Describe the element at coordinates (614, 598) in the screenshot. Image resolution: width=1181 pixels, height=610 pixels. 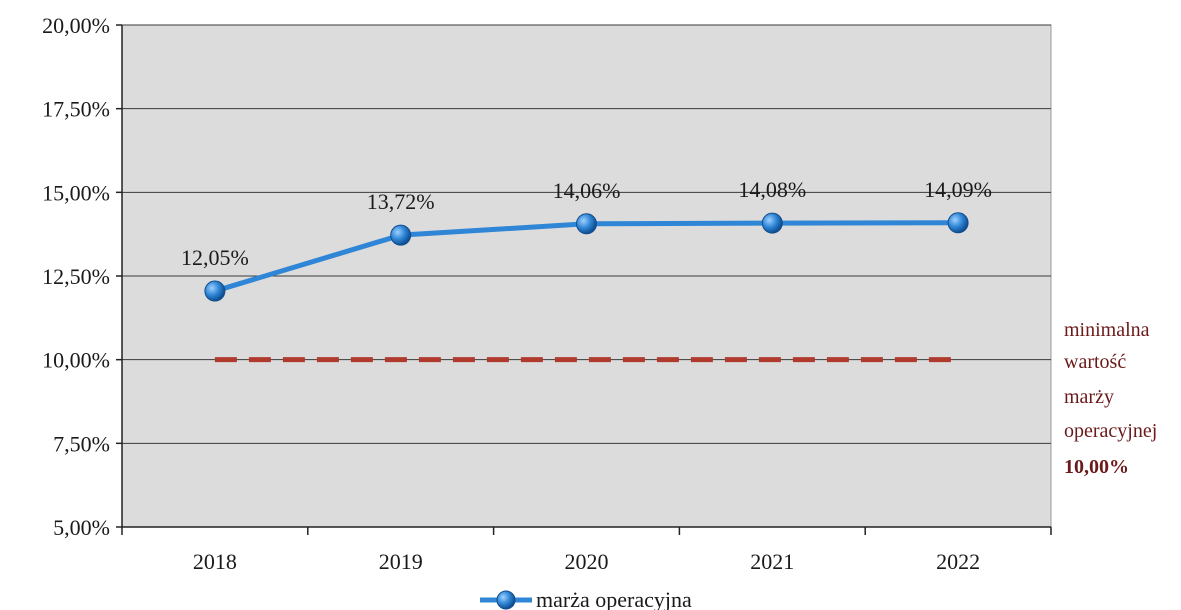
I see `legend-label: marża operacyjna` at that location.